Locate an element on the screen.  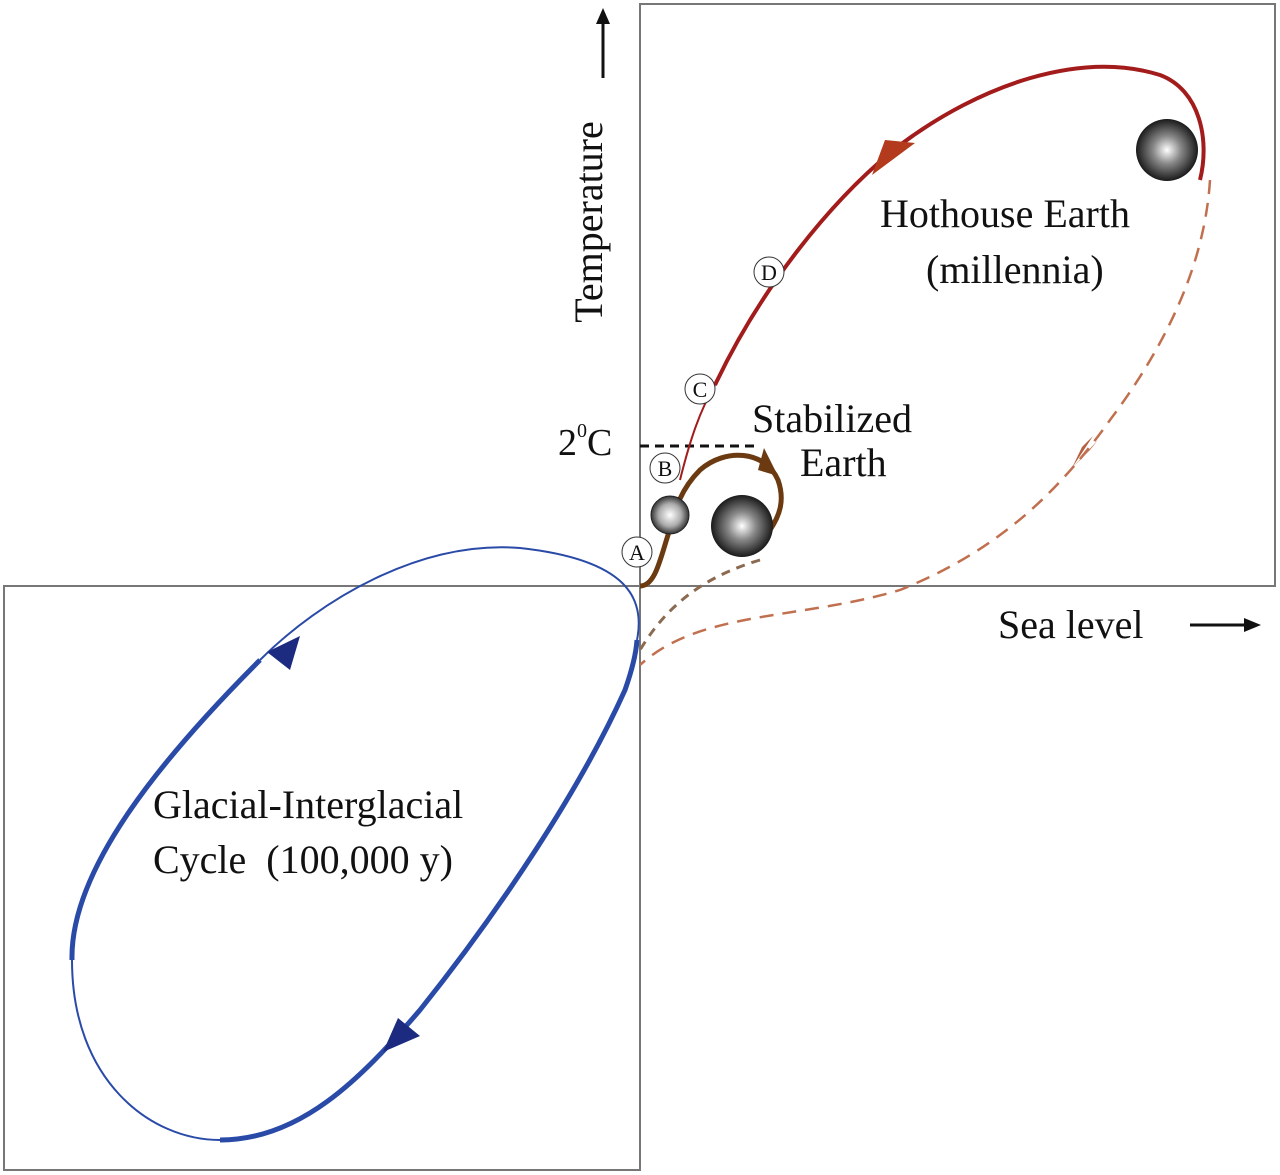
stabilized-path is located at coordinates (711, 520).